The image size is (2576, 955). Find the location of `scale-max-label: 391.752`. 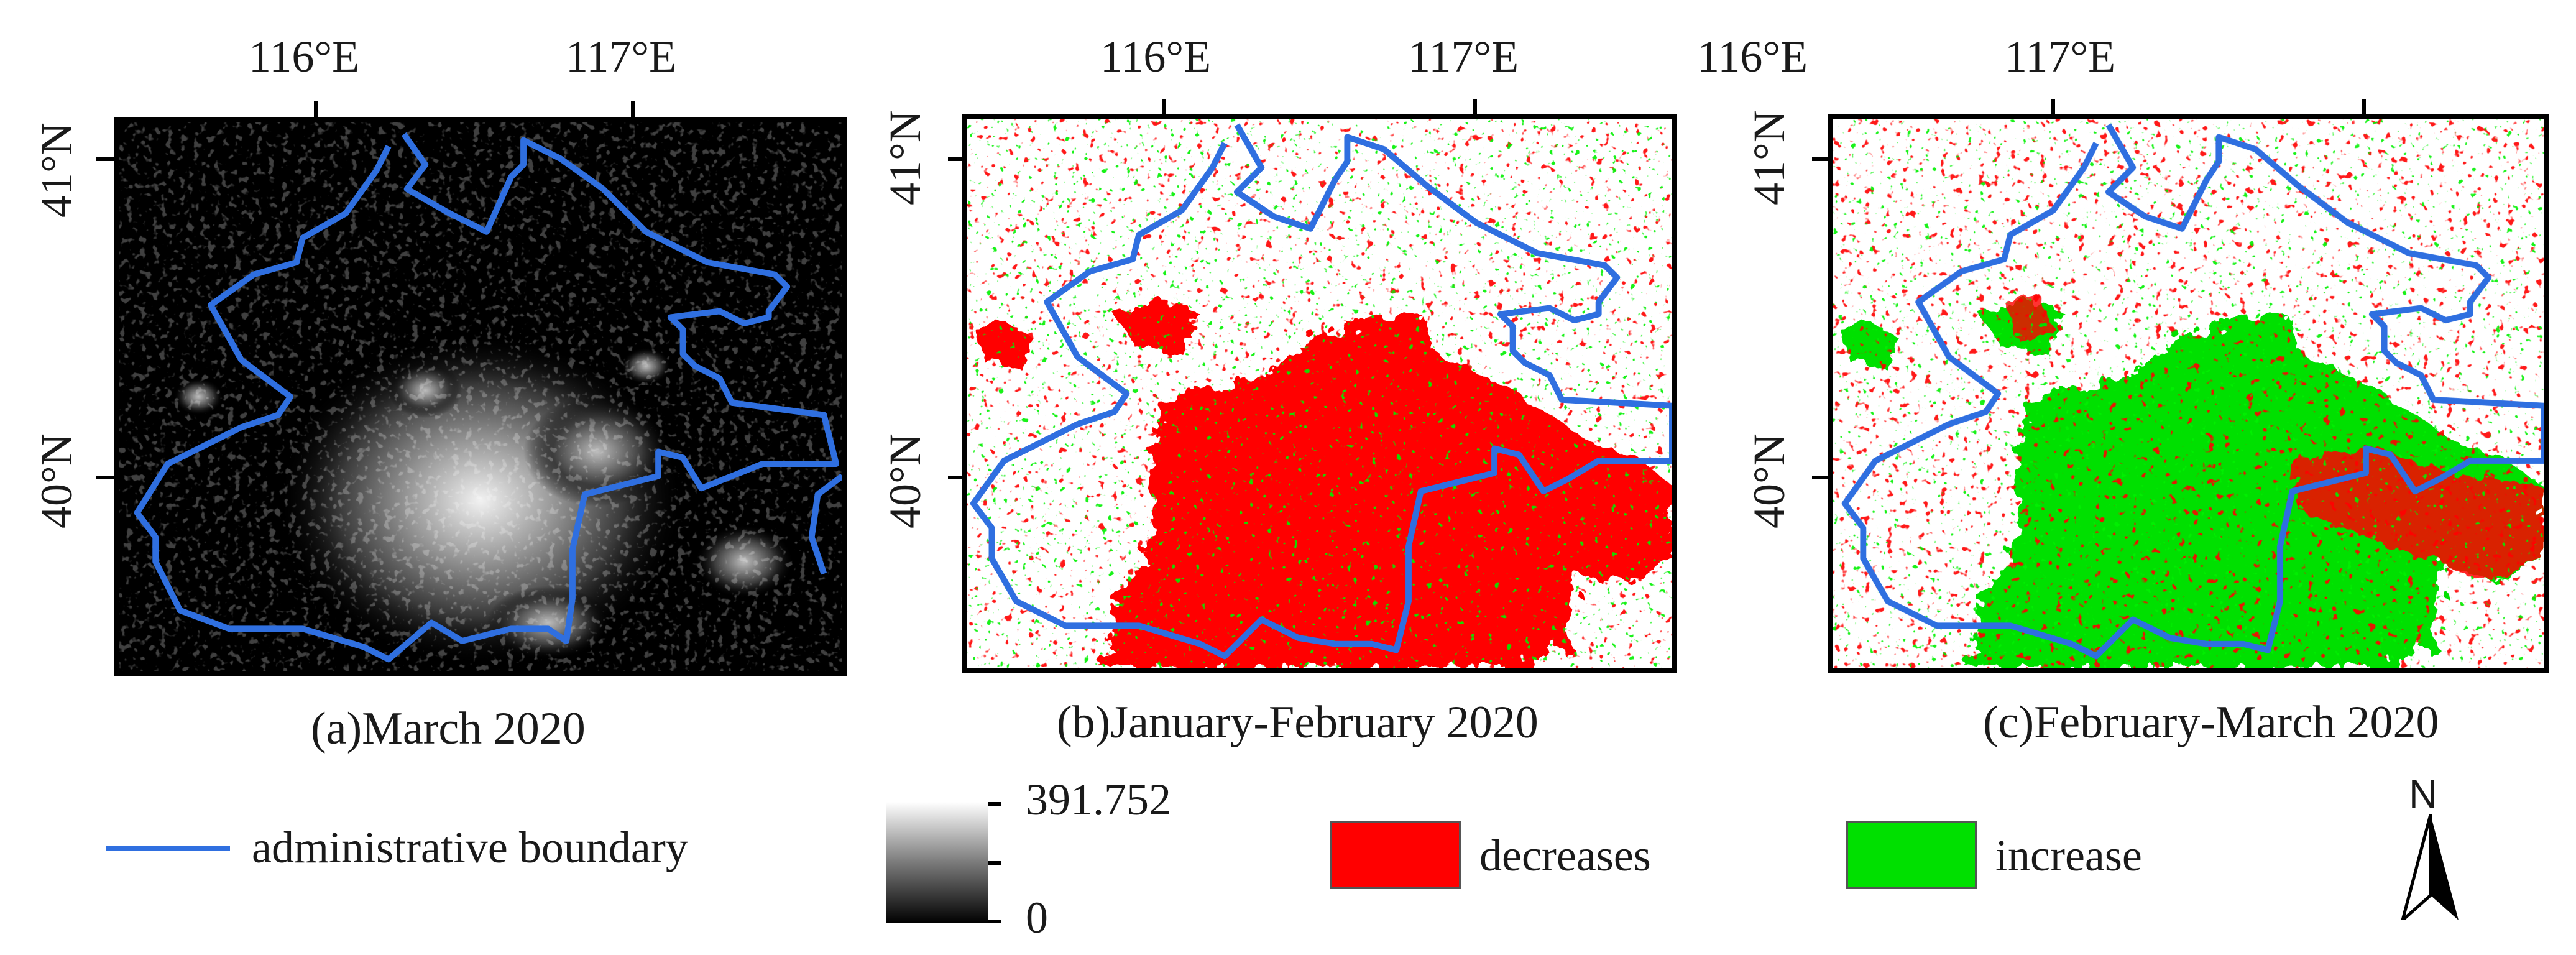

scale-max-label: 391.752 is located at coordinates (1098, 799).